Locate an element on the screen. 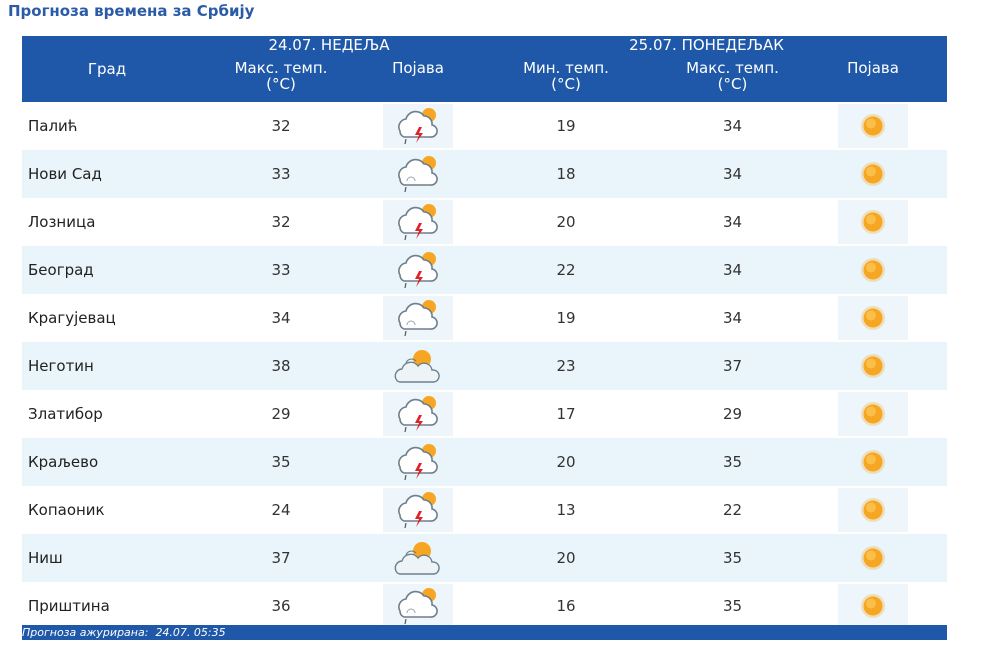 Image resolution: width=981 pixels, height=648 pixels. table-row: Београд 33 22 34 is located at coordinates (485, 270).